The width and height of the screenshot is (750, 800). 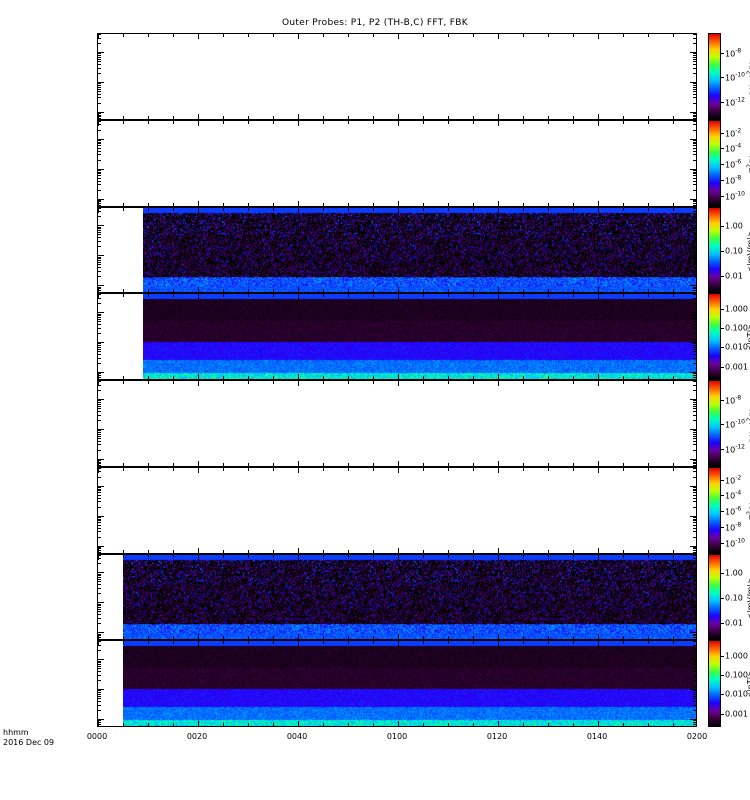 What do you see at coordinates (733, 52) in the screenshot?
I see `colorbar-tick-label: 10-8` at bounding box center [733, 52].